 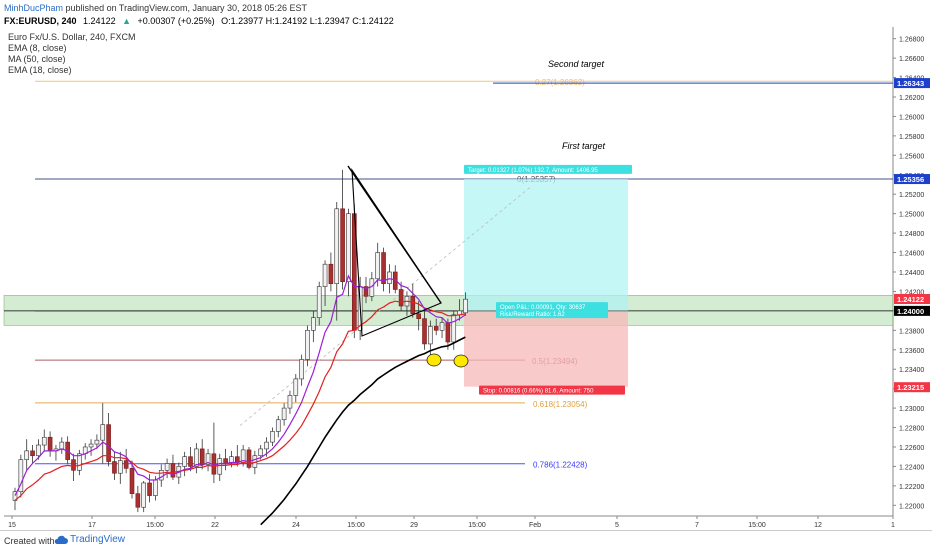 What do you see at coordinates (394, 234) in the screenshot?
I see `wedge-upper-trendline` at bounding box center [394, 234].